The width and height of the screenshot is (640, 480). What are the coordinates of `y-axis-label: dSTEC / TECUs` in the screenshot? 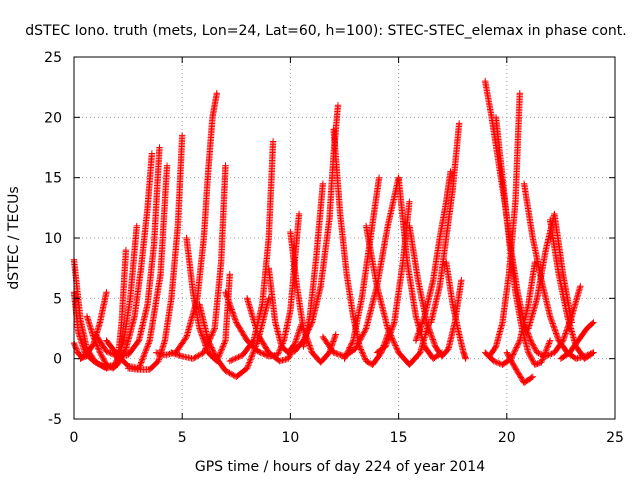 It's located at (14, 237).